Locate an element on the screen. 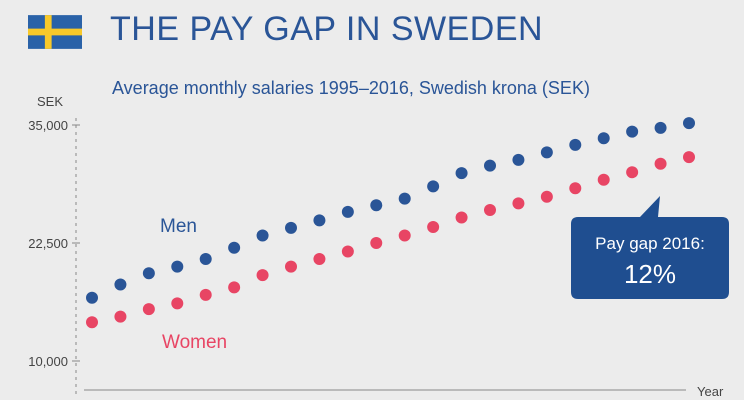 The image size is (744, 400). x-axis-label: Year is located at coordinates (710, 391).